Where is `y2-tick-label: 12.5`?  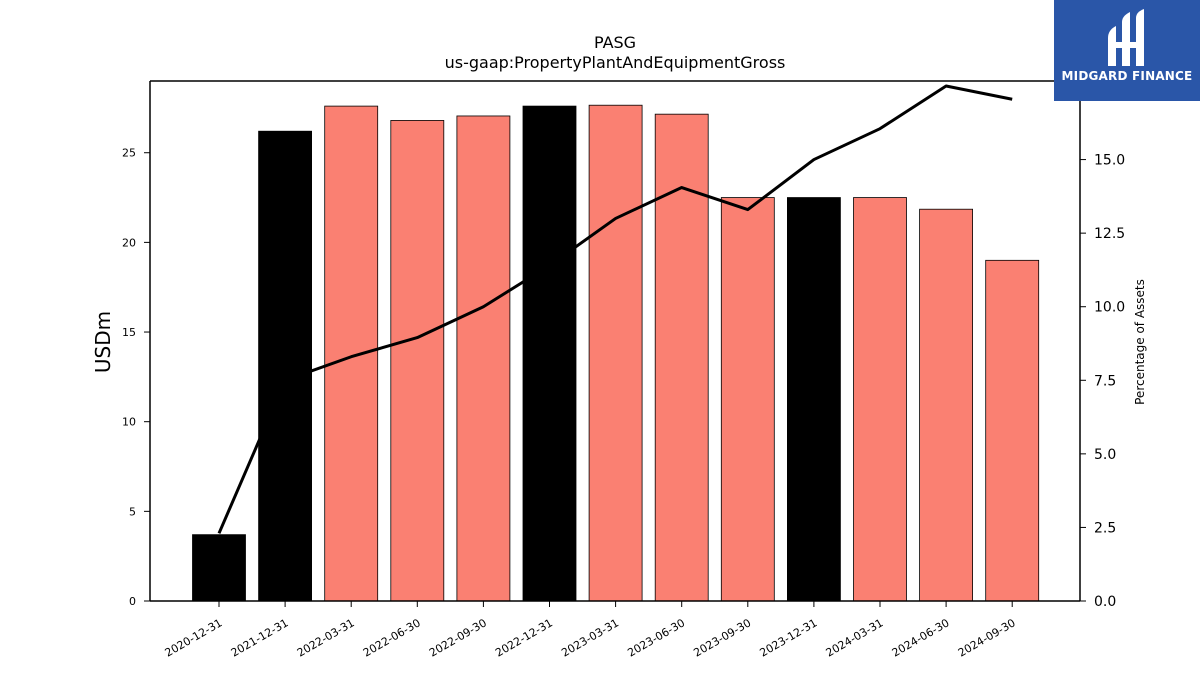
y2-tick-label: 12.5 is located at coordinates (1109, 234).